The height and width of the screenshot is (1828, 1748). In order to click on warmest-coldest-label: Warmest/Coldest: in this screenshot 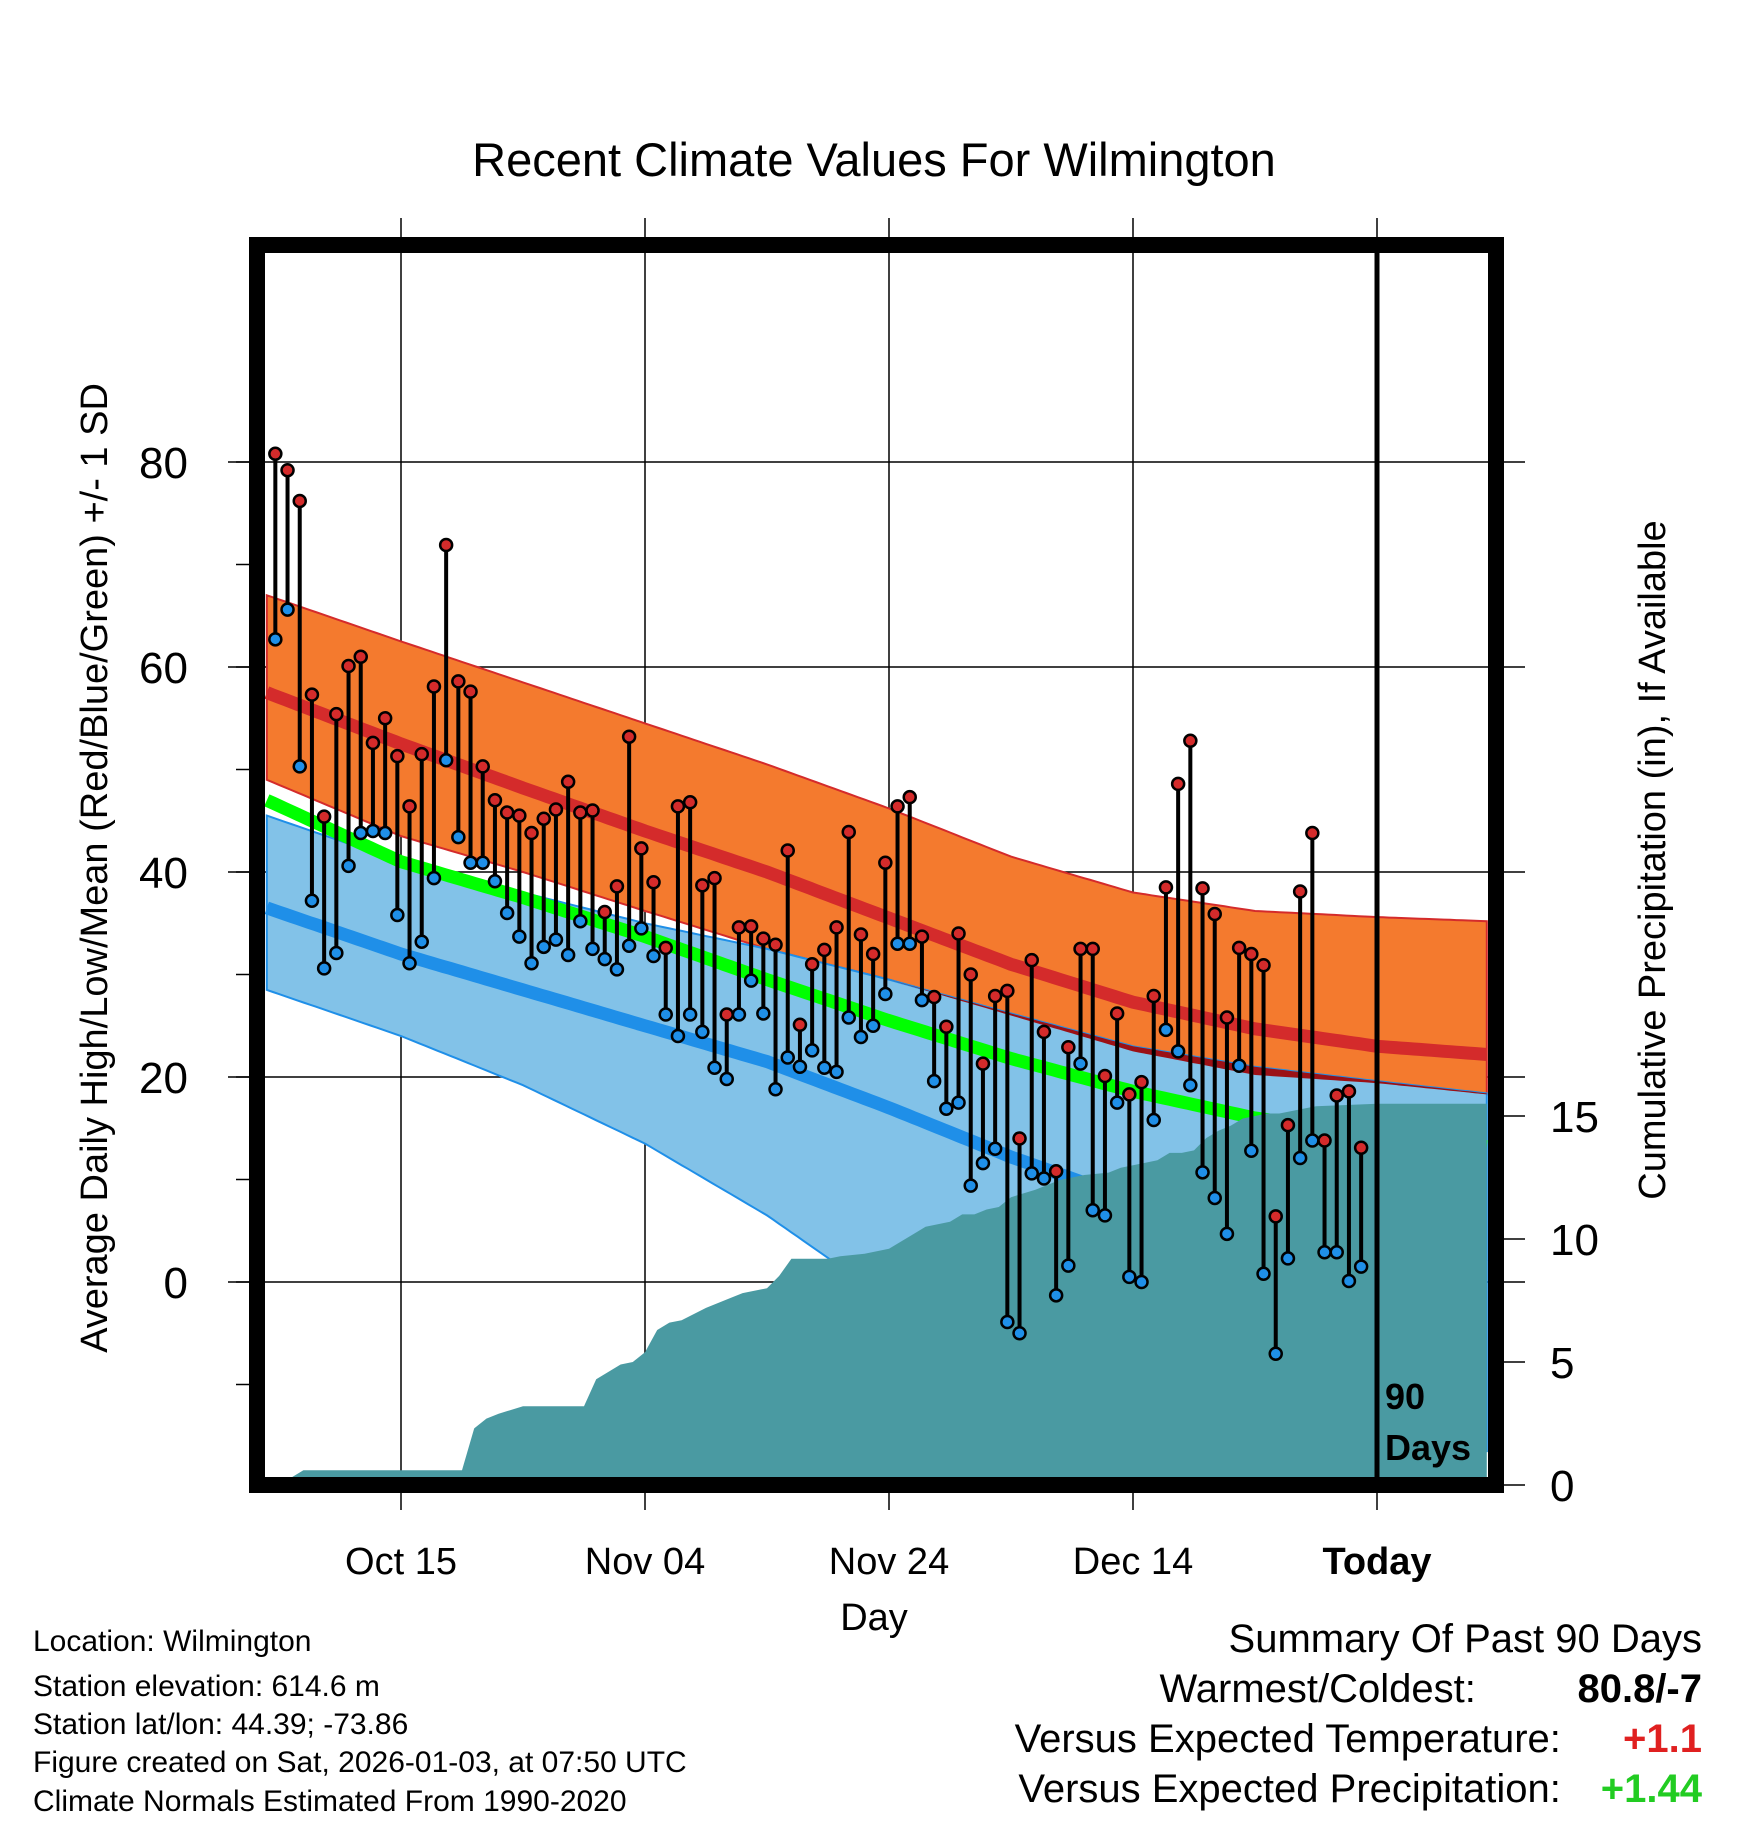, I will do `click(1317, 1689)`.